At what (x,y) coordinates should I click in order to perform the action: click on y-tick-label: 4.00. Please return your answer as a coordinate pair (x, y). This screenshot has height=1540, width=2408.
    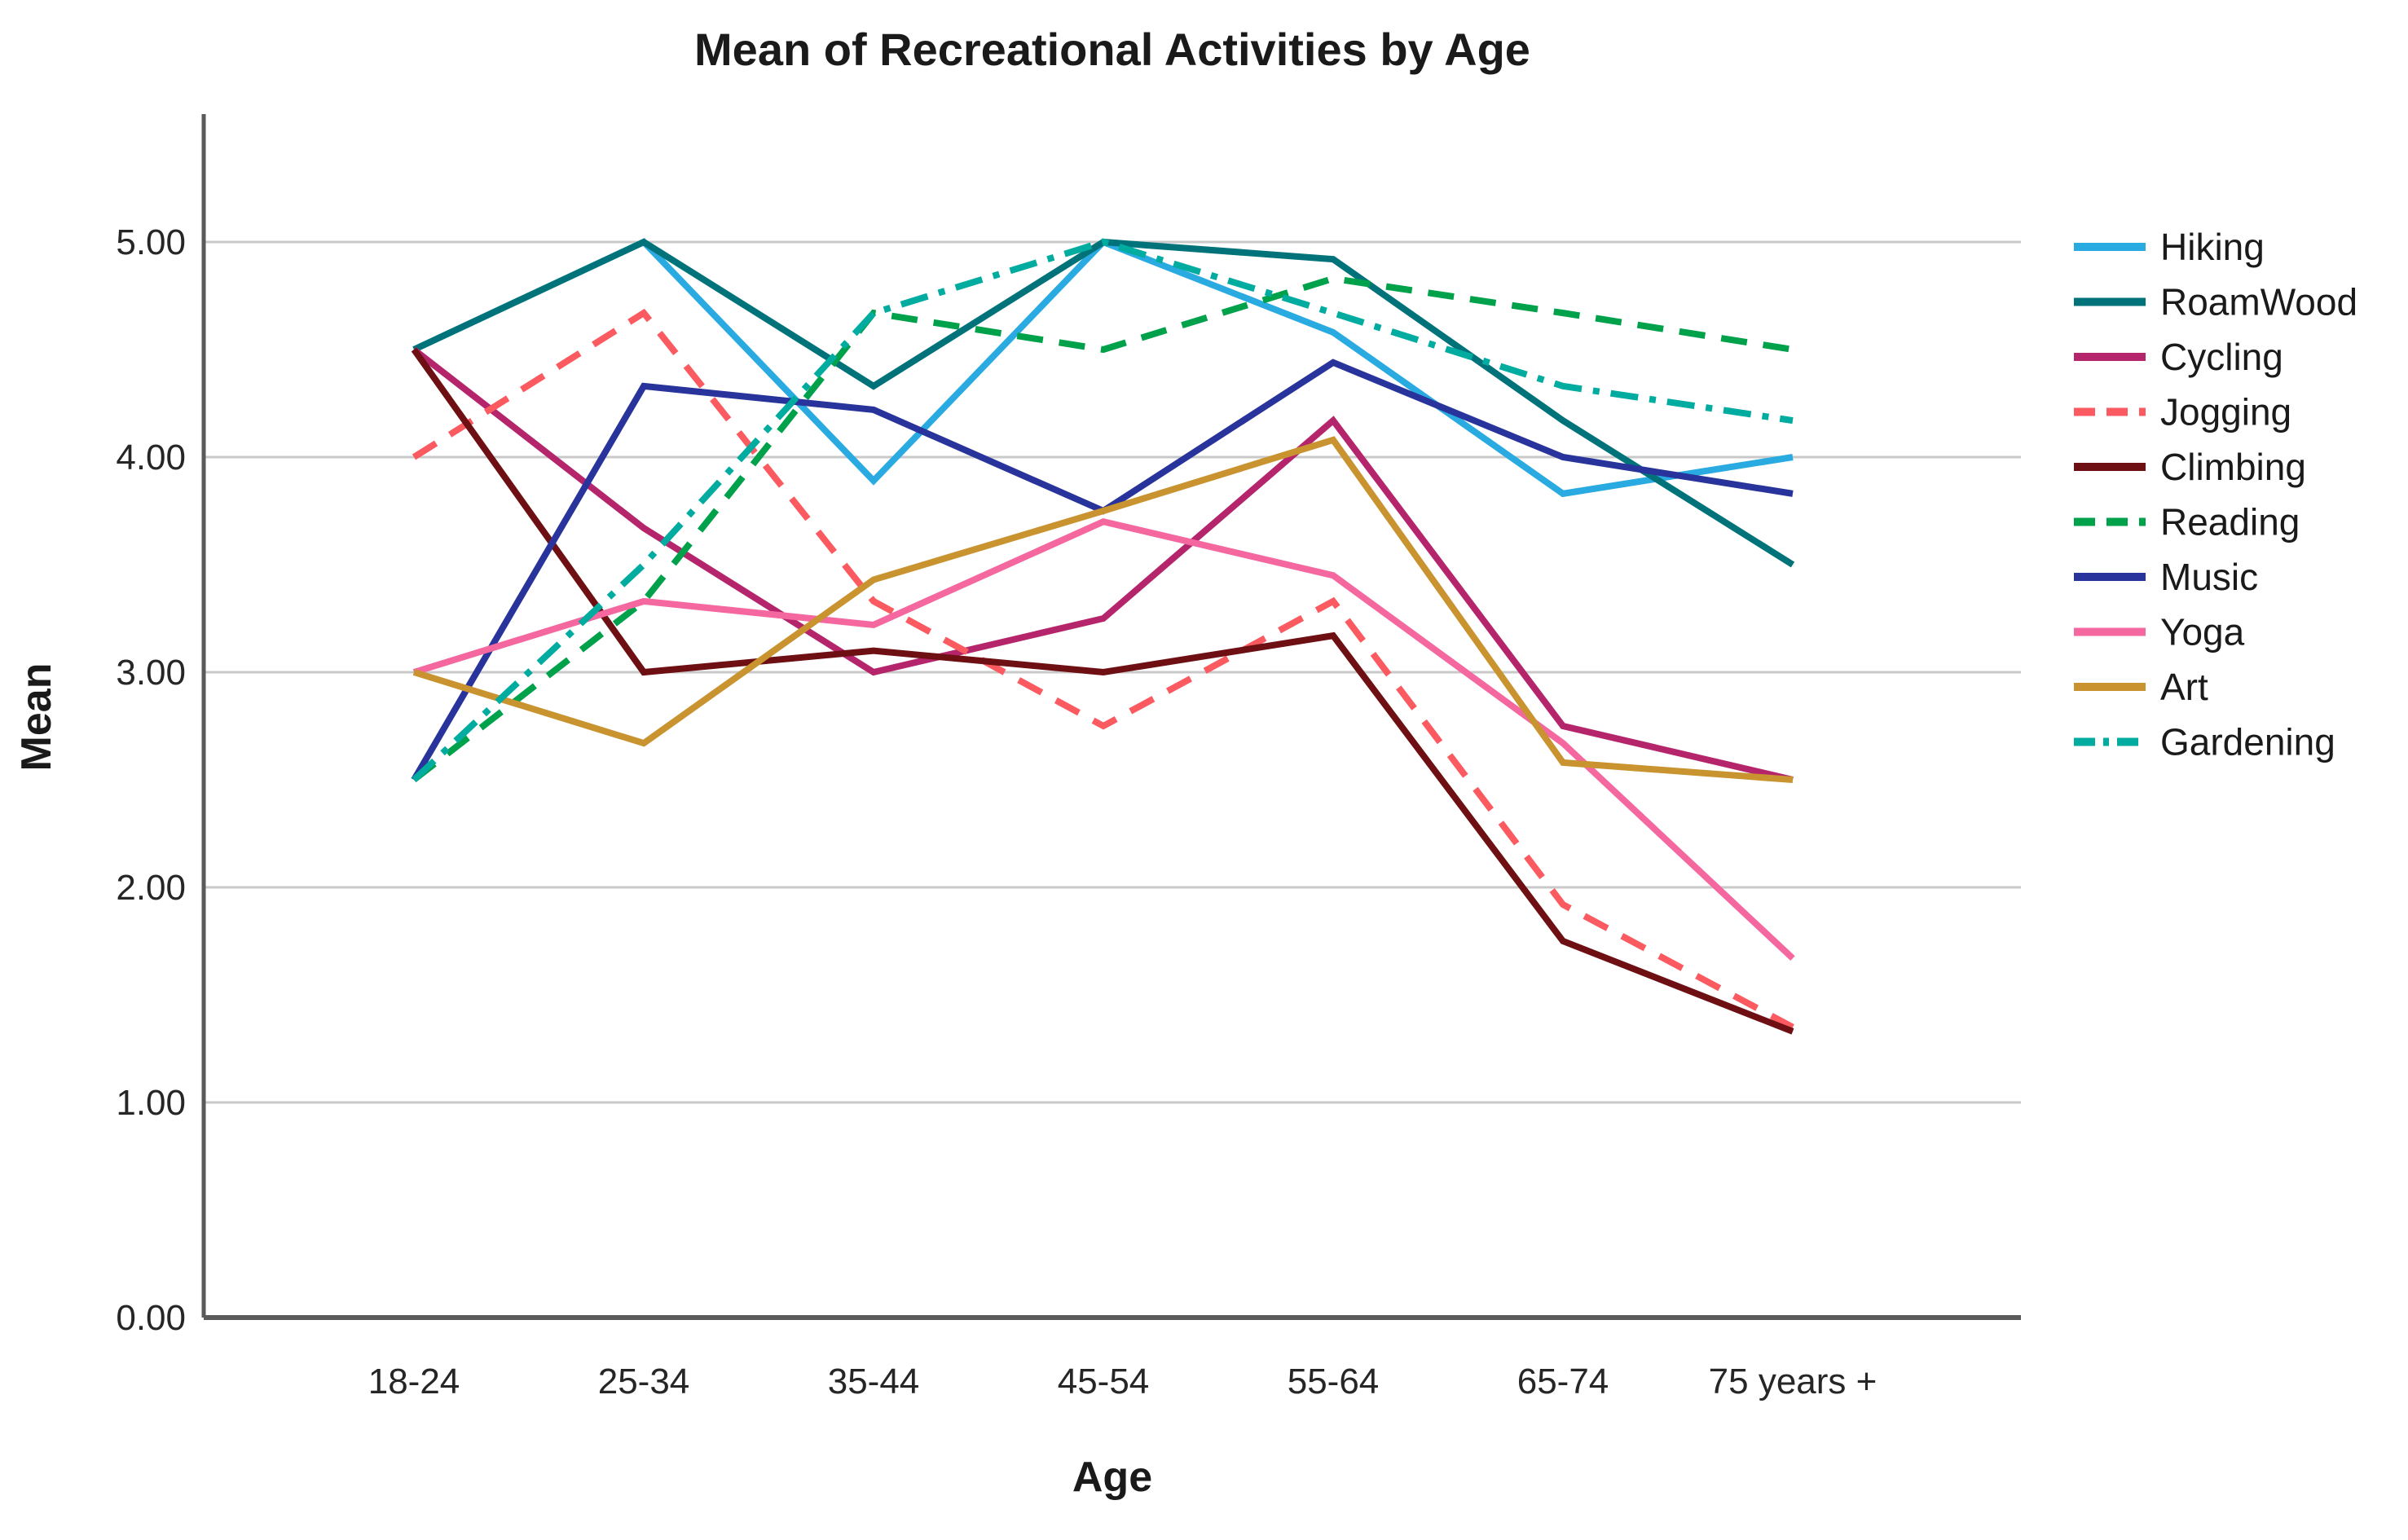
    Looking at the image, I should click on (151, 457).